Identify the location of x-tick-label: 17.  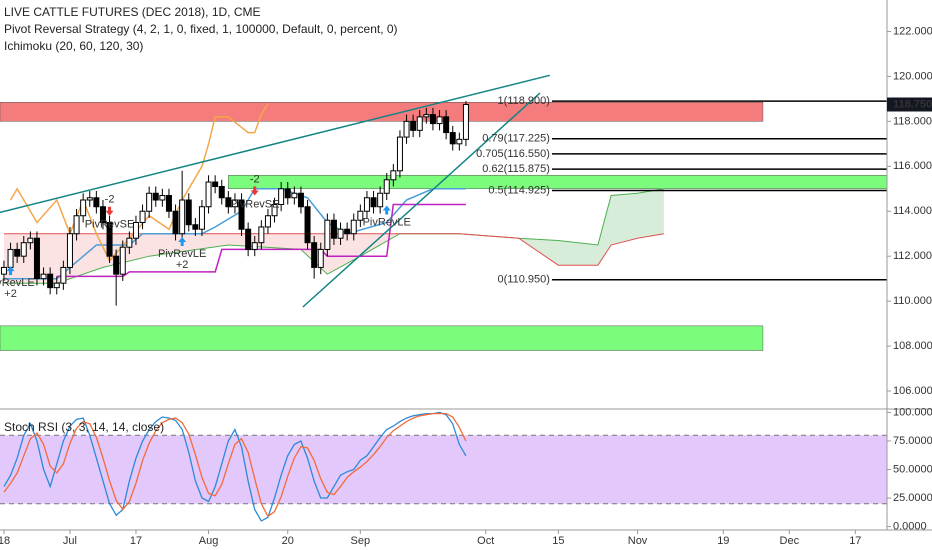
(855, 541).